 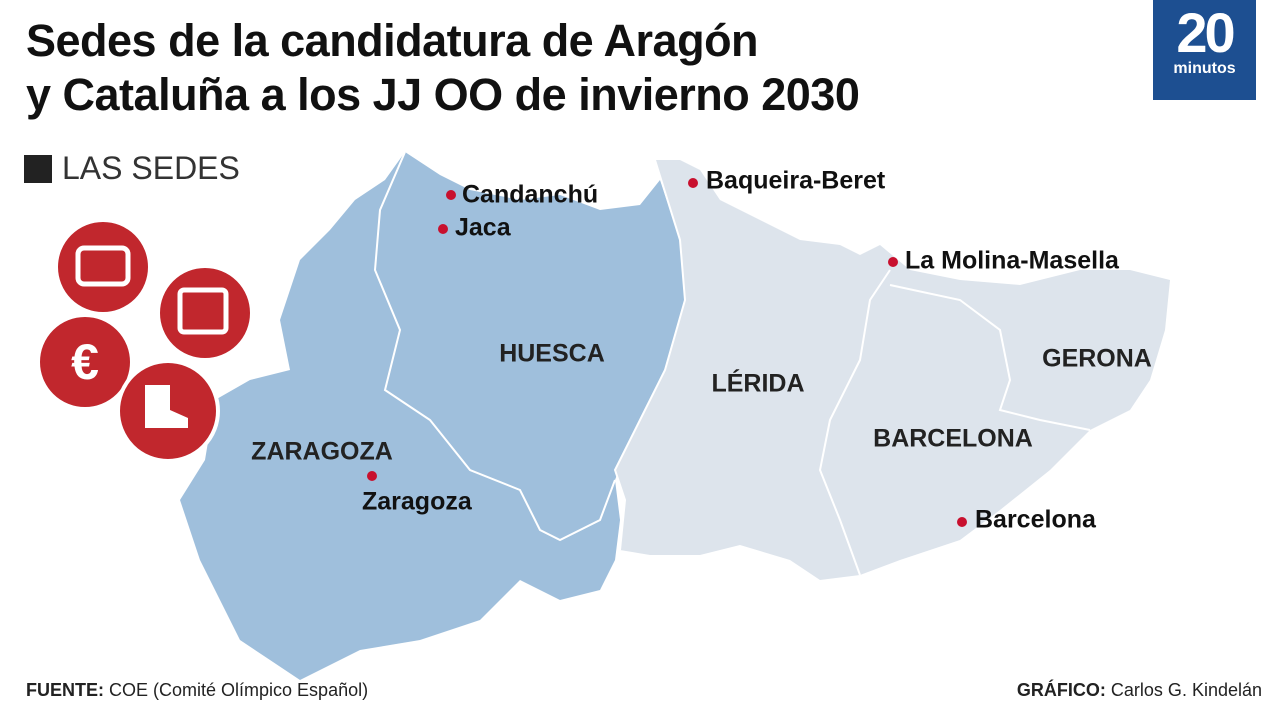 What do you see at coordinates (757, 383) in the screenshot?
I see `region-label: LÉRIDA` at bounding box center [757, 383].